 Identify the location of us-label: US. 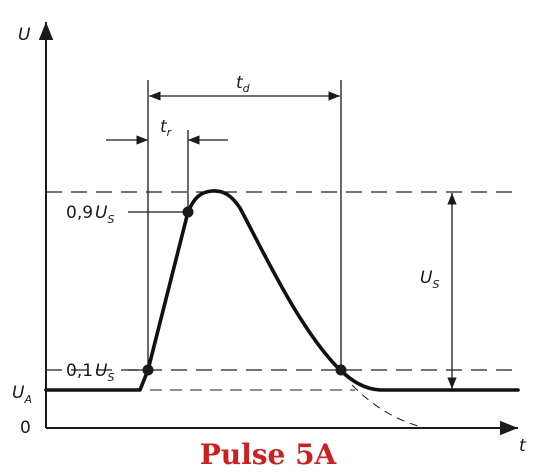
(429, 279).